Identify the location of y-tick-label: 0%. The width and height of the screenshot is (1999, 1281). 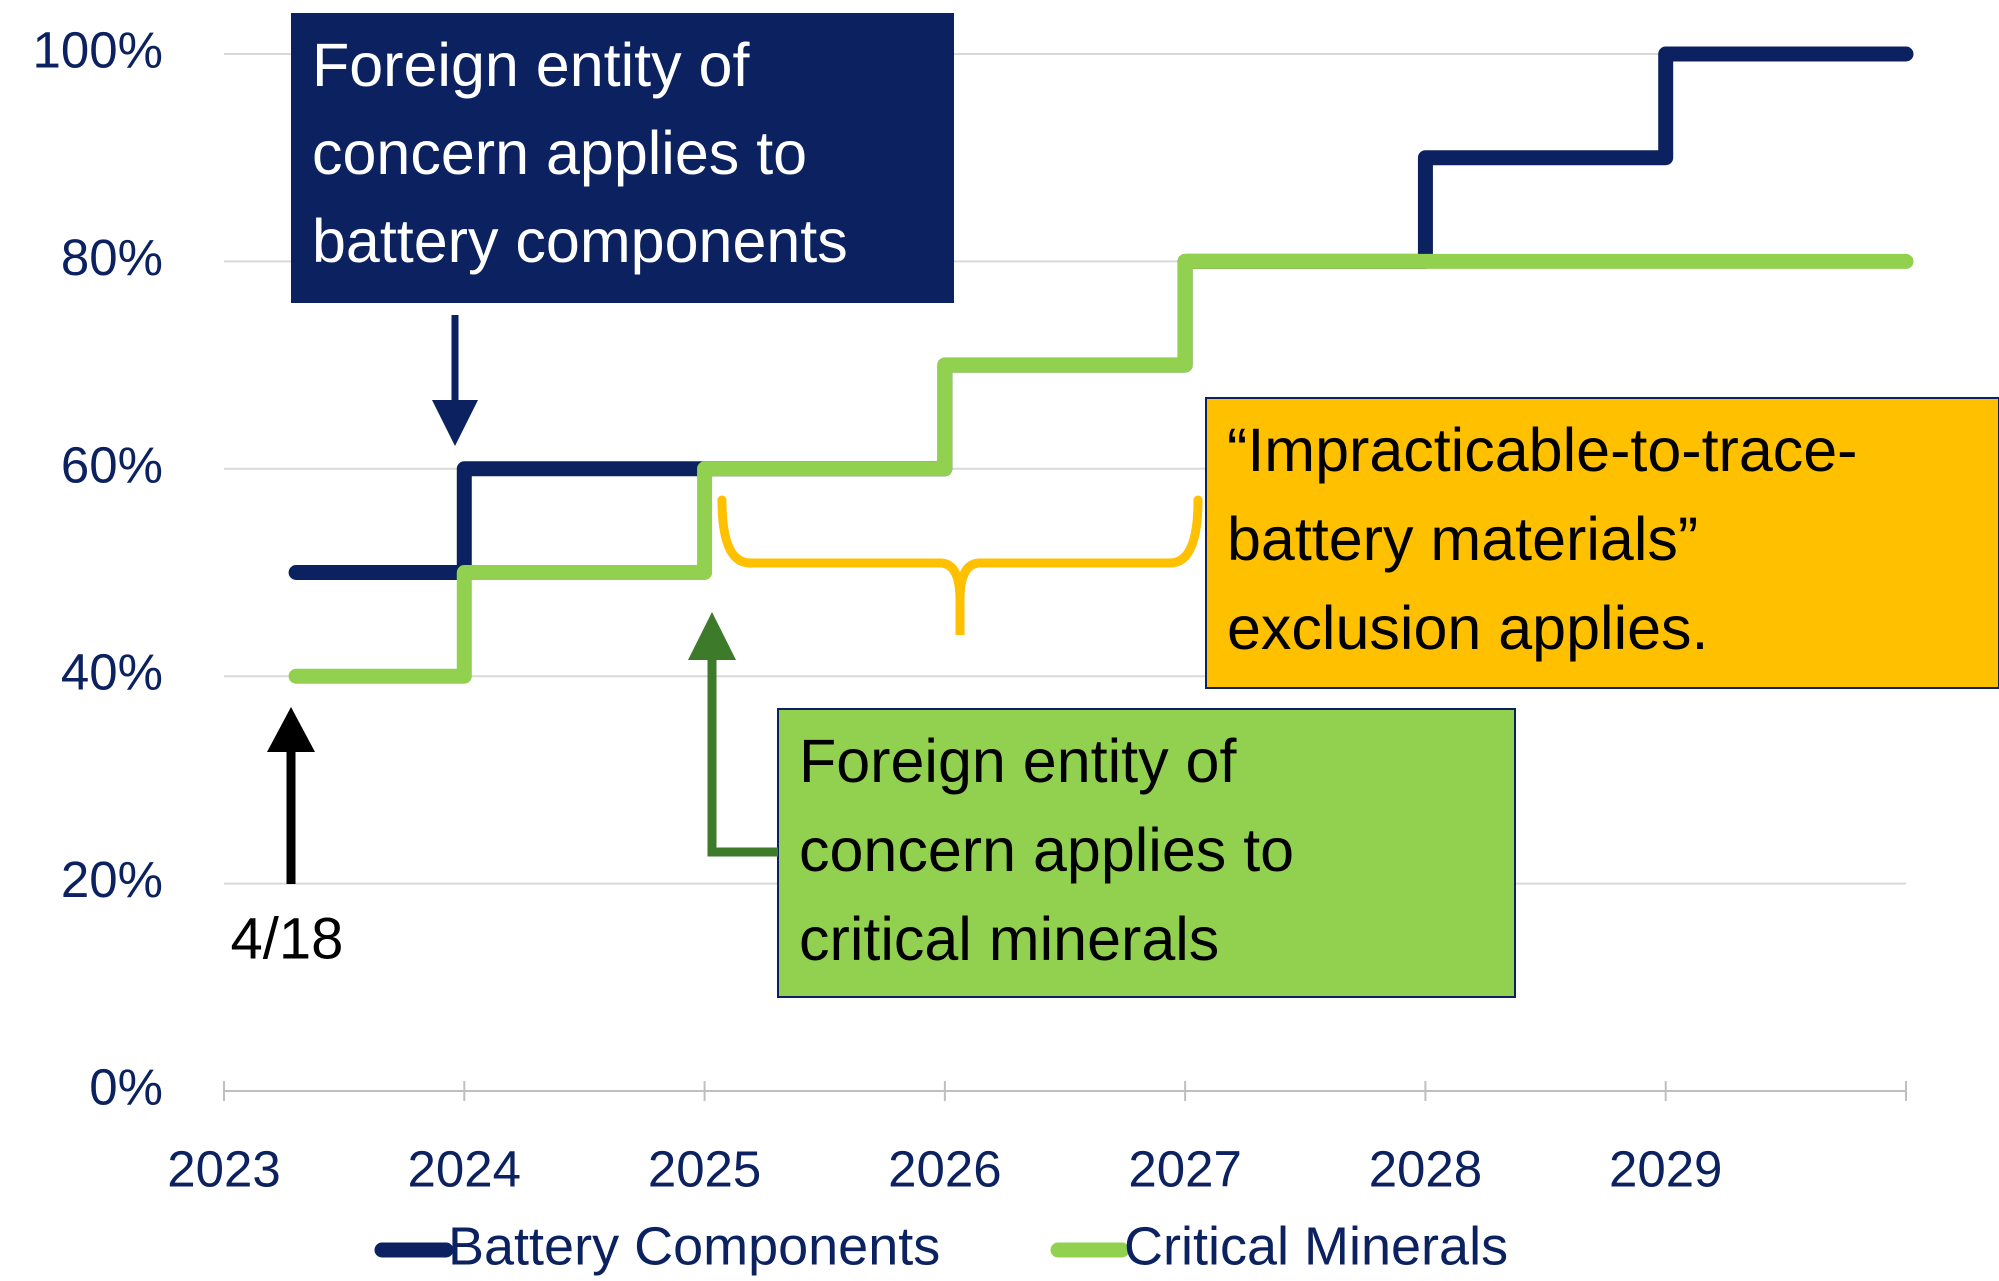
(126, 1086).